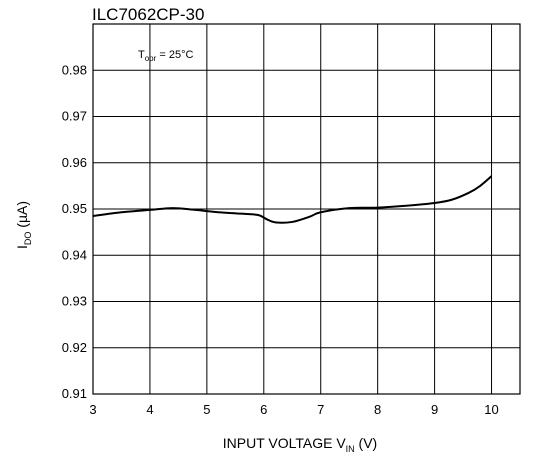 This screenshot has width=540, height=455. Describe the element at coordinates (149, 409) in the screenshot. I see `x-tick-label: 4` at that location.